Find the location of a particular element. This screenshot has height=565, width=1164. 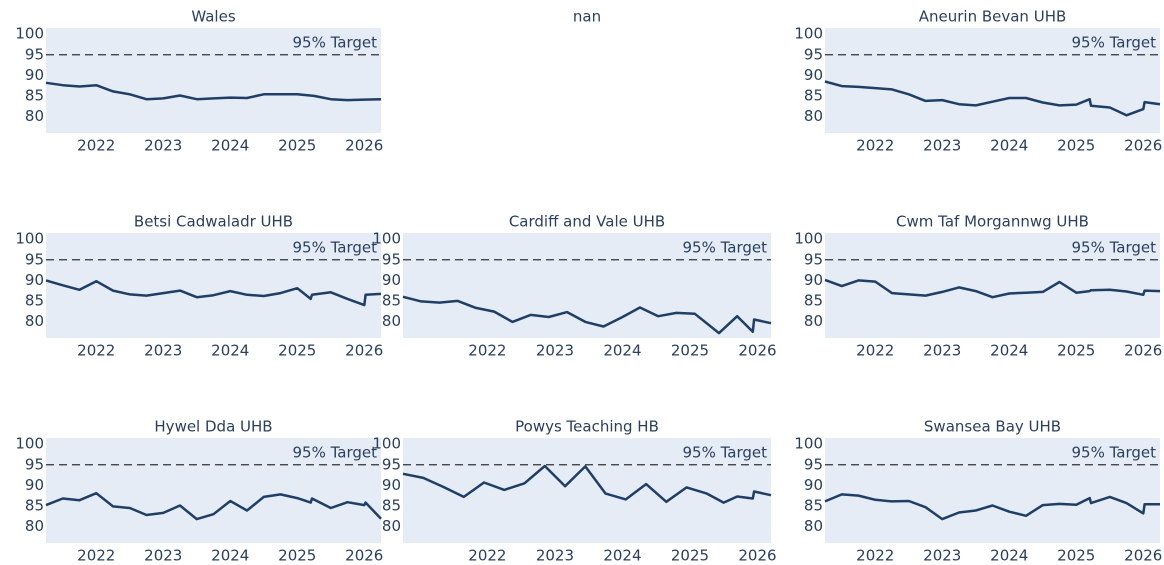

panel-title: Cwm Taf Morgannwg UHB is located at coordinates (992, 222).